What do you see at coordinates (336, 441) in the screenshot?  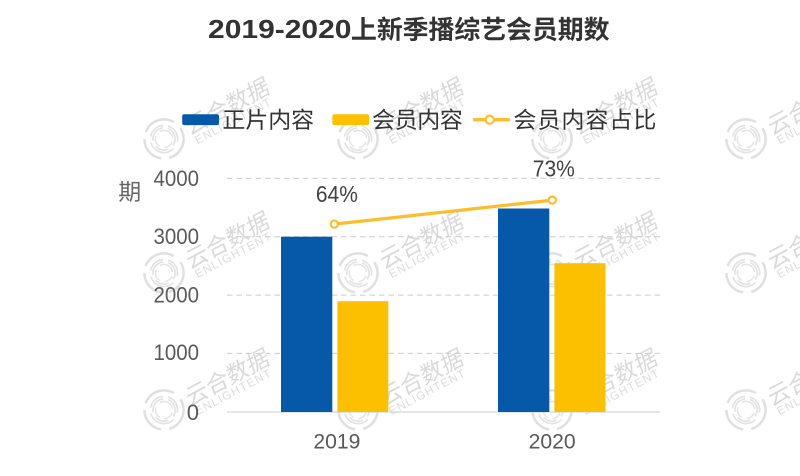 I see `svg-text: 2019` at bounding box center [336, 441].